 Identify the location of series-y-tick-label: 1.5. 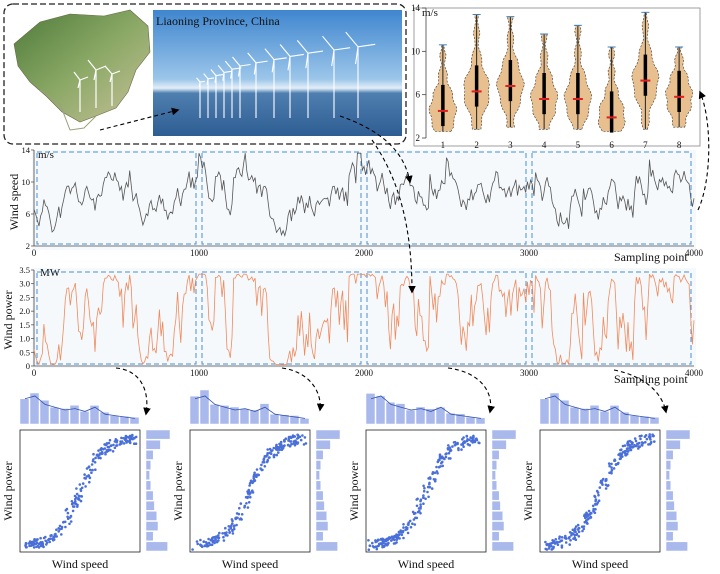
(24, 325).